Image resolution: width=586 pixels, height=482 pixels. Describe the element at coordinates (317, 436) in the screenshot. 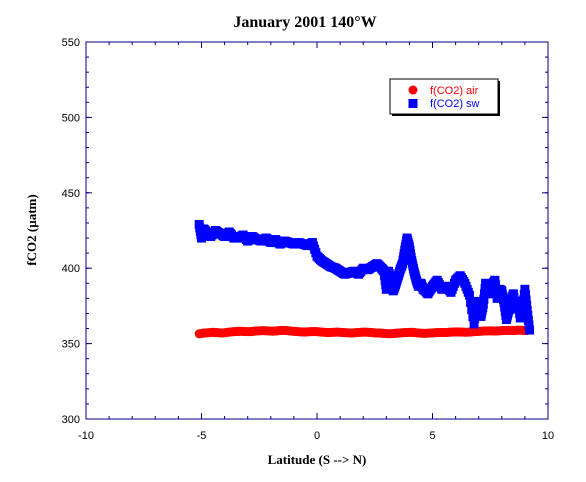

I see `x-tick-label: 0` at that location.